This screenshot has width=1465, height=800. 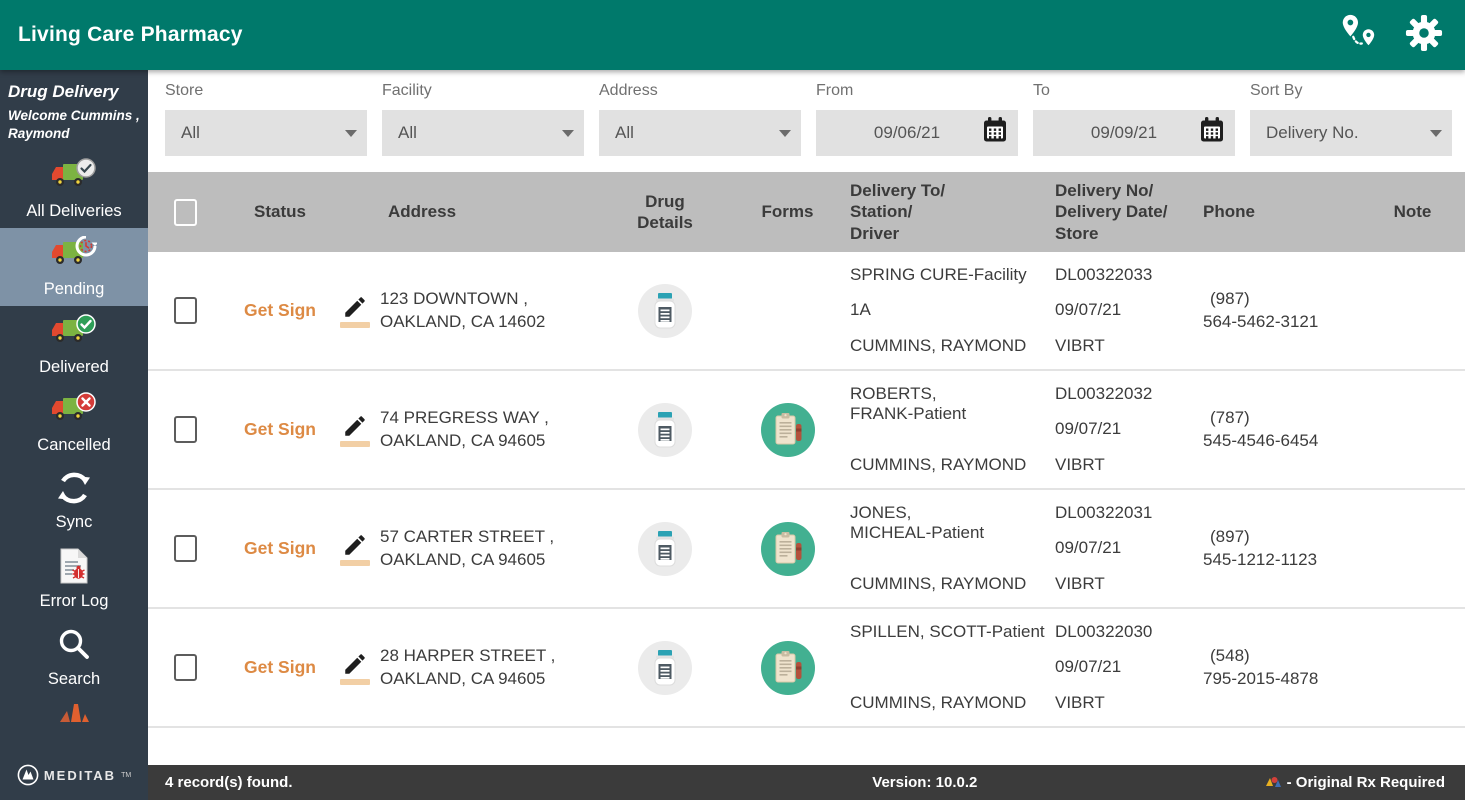 I want to click on phone-cell: (548) 795-2015-4878, so click(x=1277, y=667).